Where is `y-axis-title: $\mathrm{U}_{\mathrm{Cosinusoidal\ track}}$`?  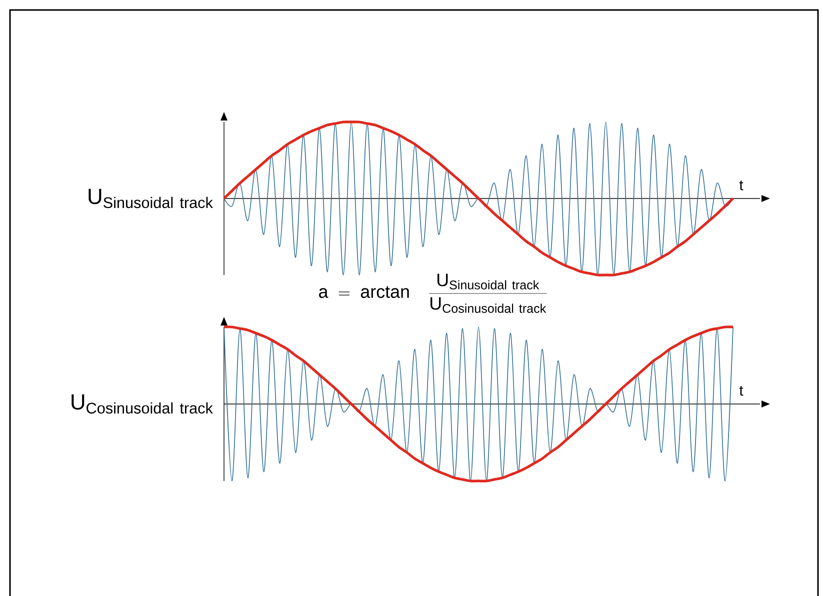
y-axis-title: $\mathrm{U}_{\mathrm{Cosinusoidal\ track}}$ is located at coordinates (142, 404).